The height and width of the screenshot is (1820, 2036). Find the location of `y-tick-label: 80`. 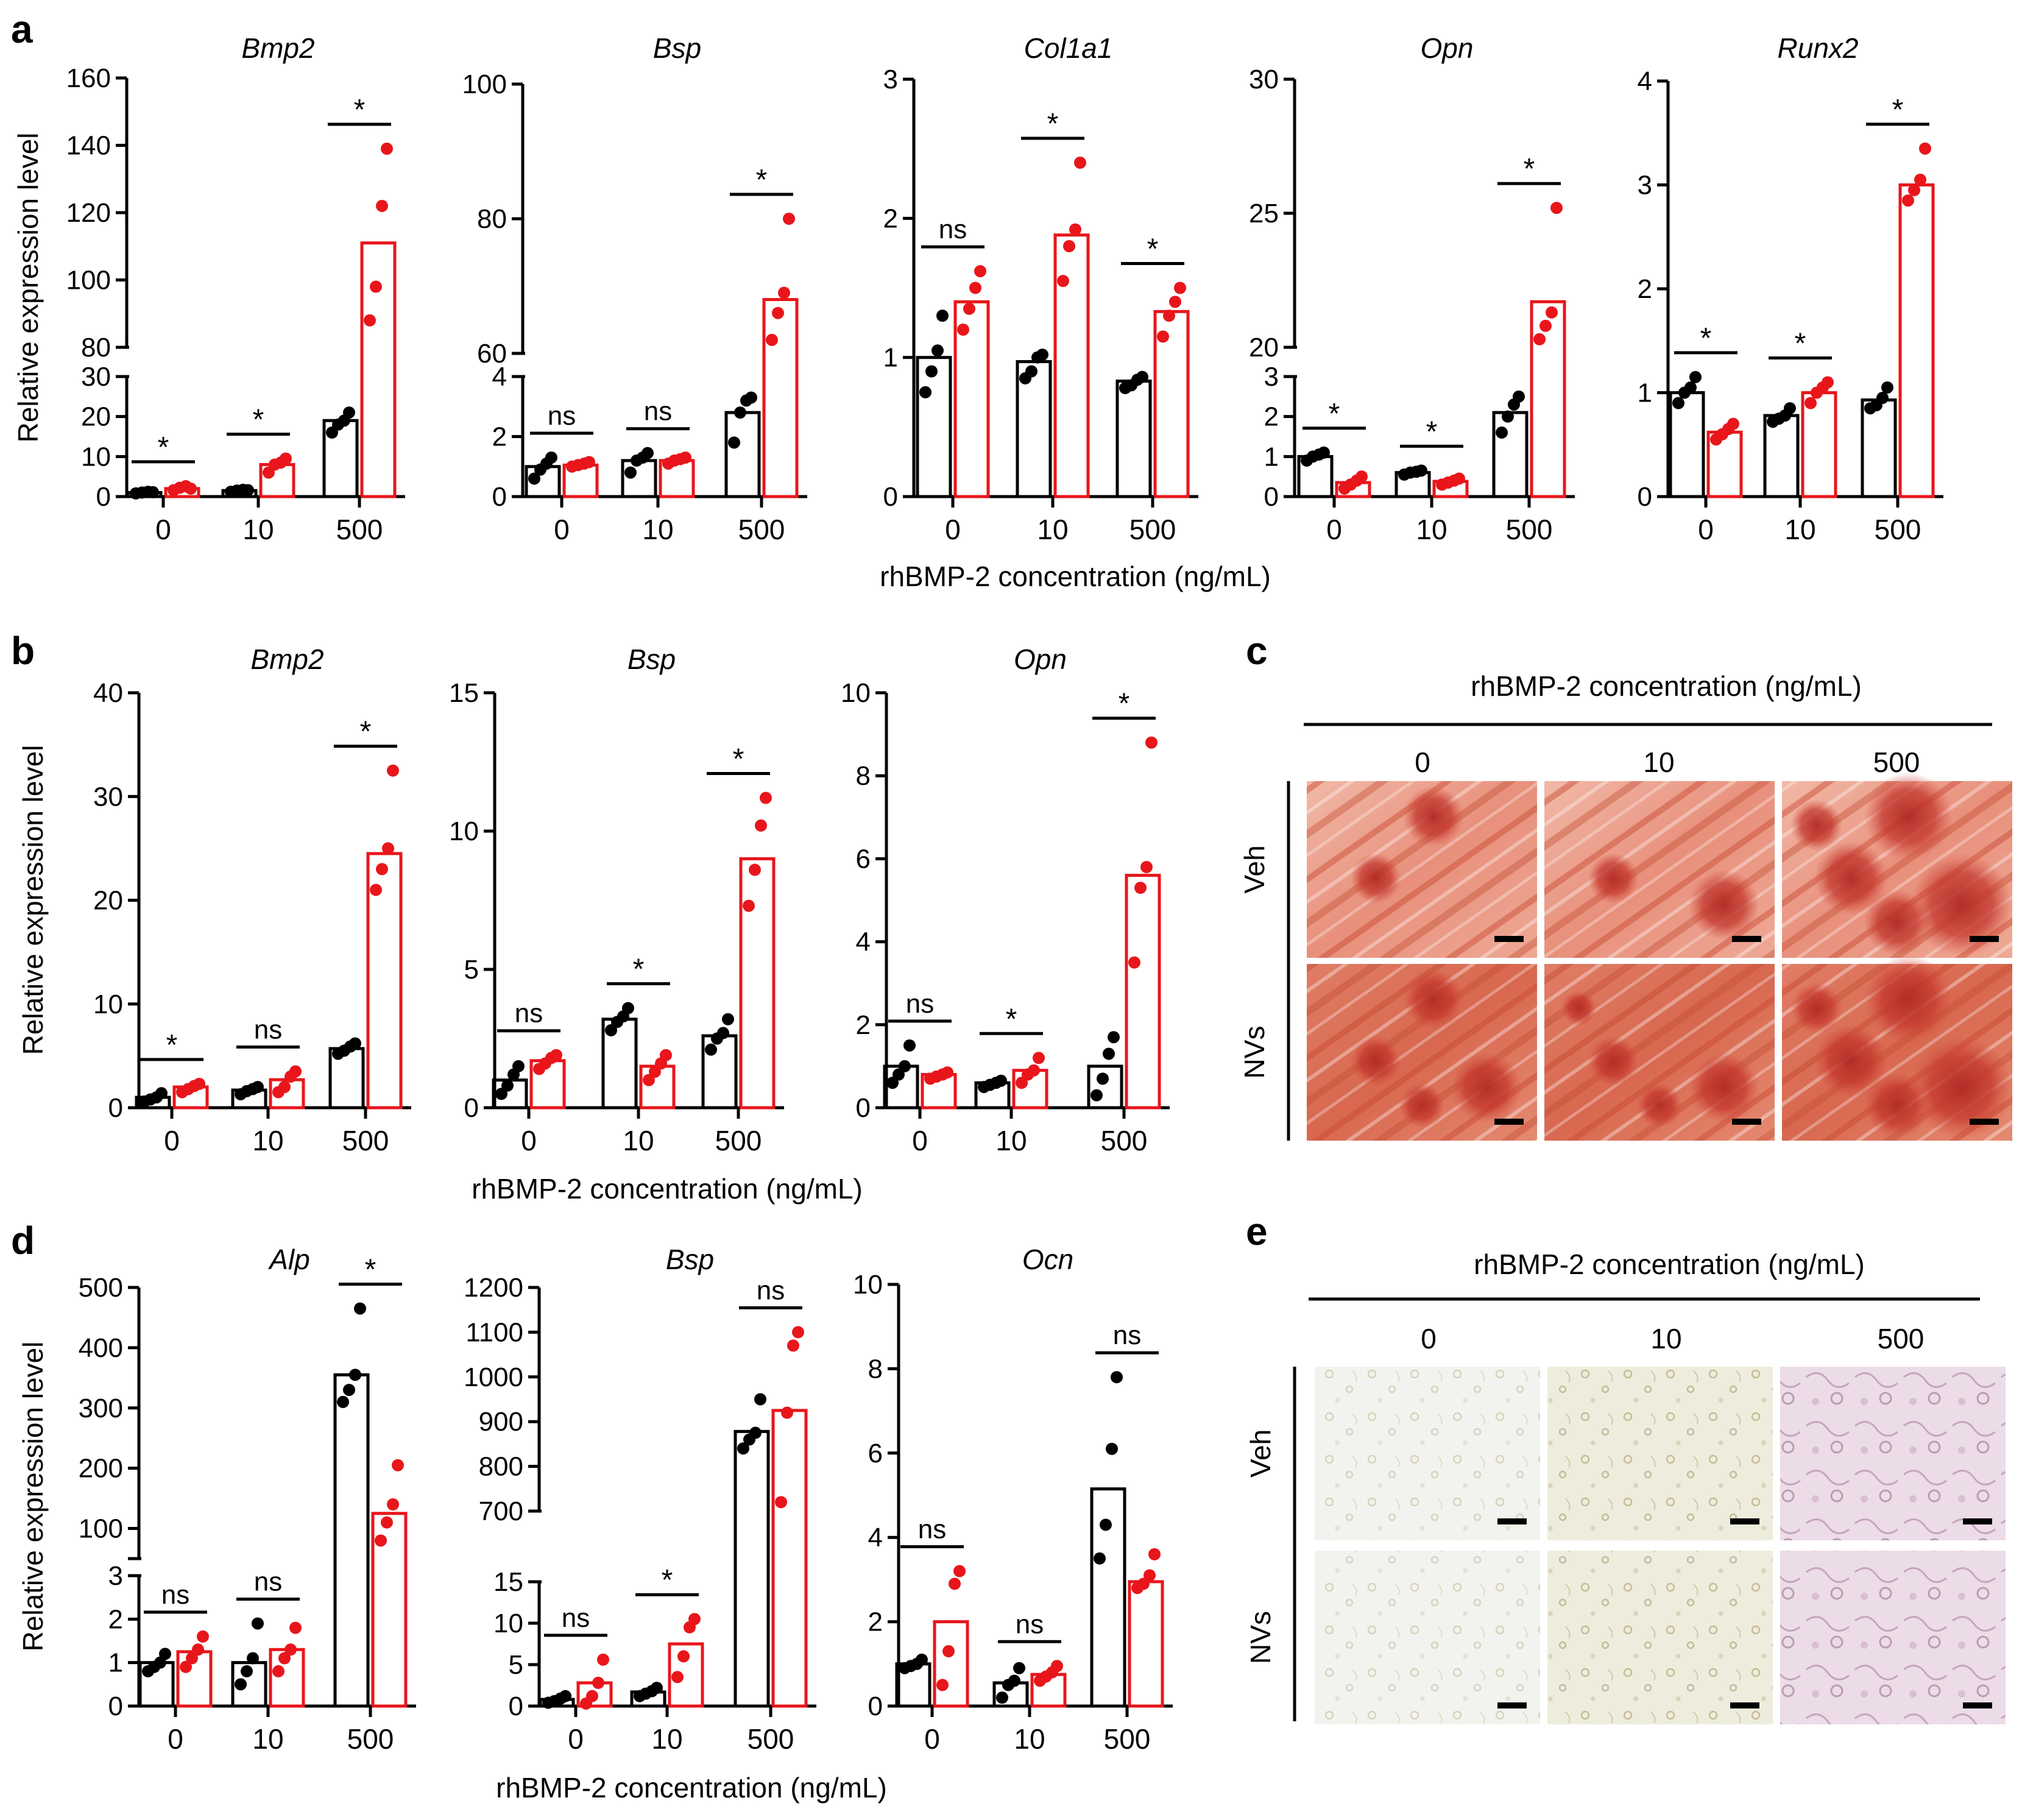

y-tick-label: 80 is located at coordinates (492, 219).